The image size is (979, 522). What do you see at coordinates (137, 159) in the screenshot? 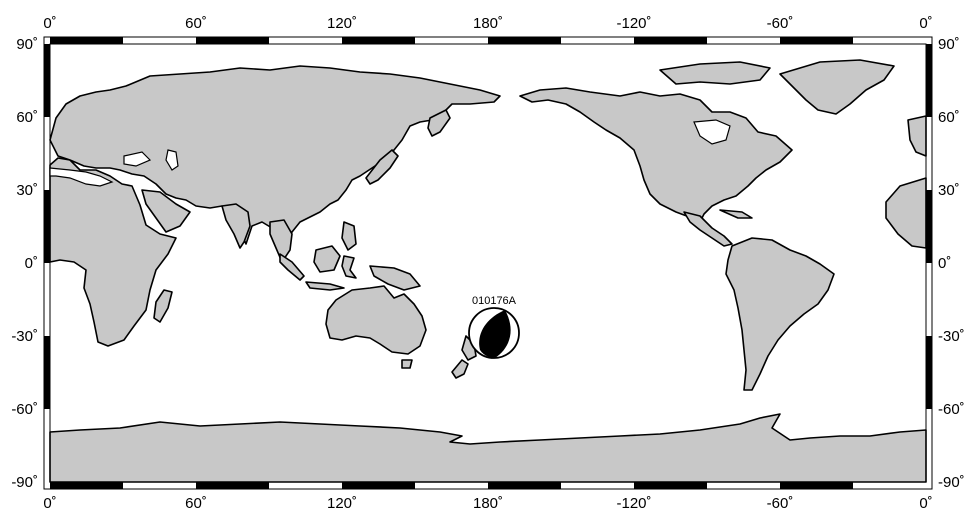
I see `black-sea` at bounding box center [137, 159].